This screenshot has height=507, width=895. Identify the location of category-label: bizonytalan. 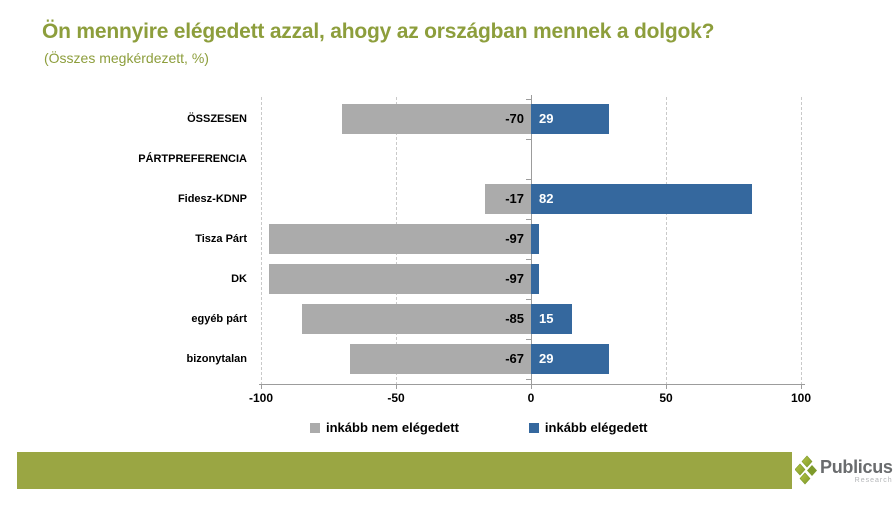
(216, 359).